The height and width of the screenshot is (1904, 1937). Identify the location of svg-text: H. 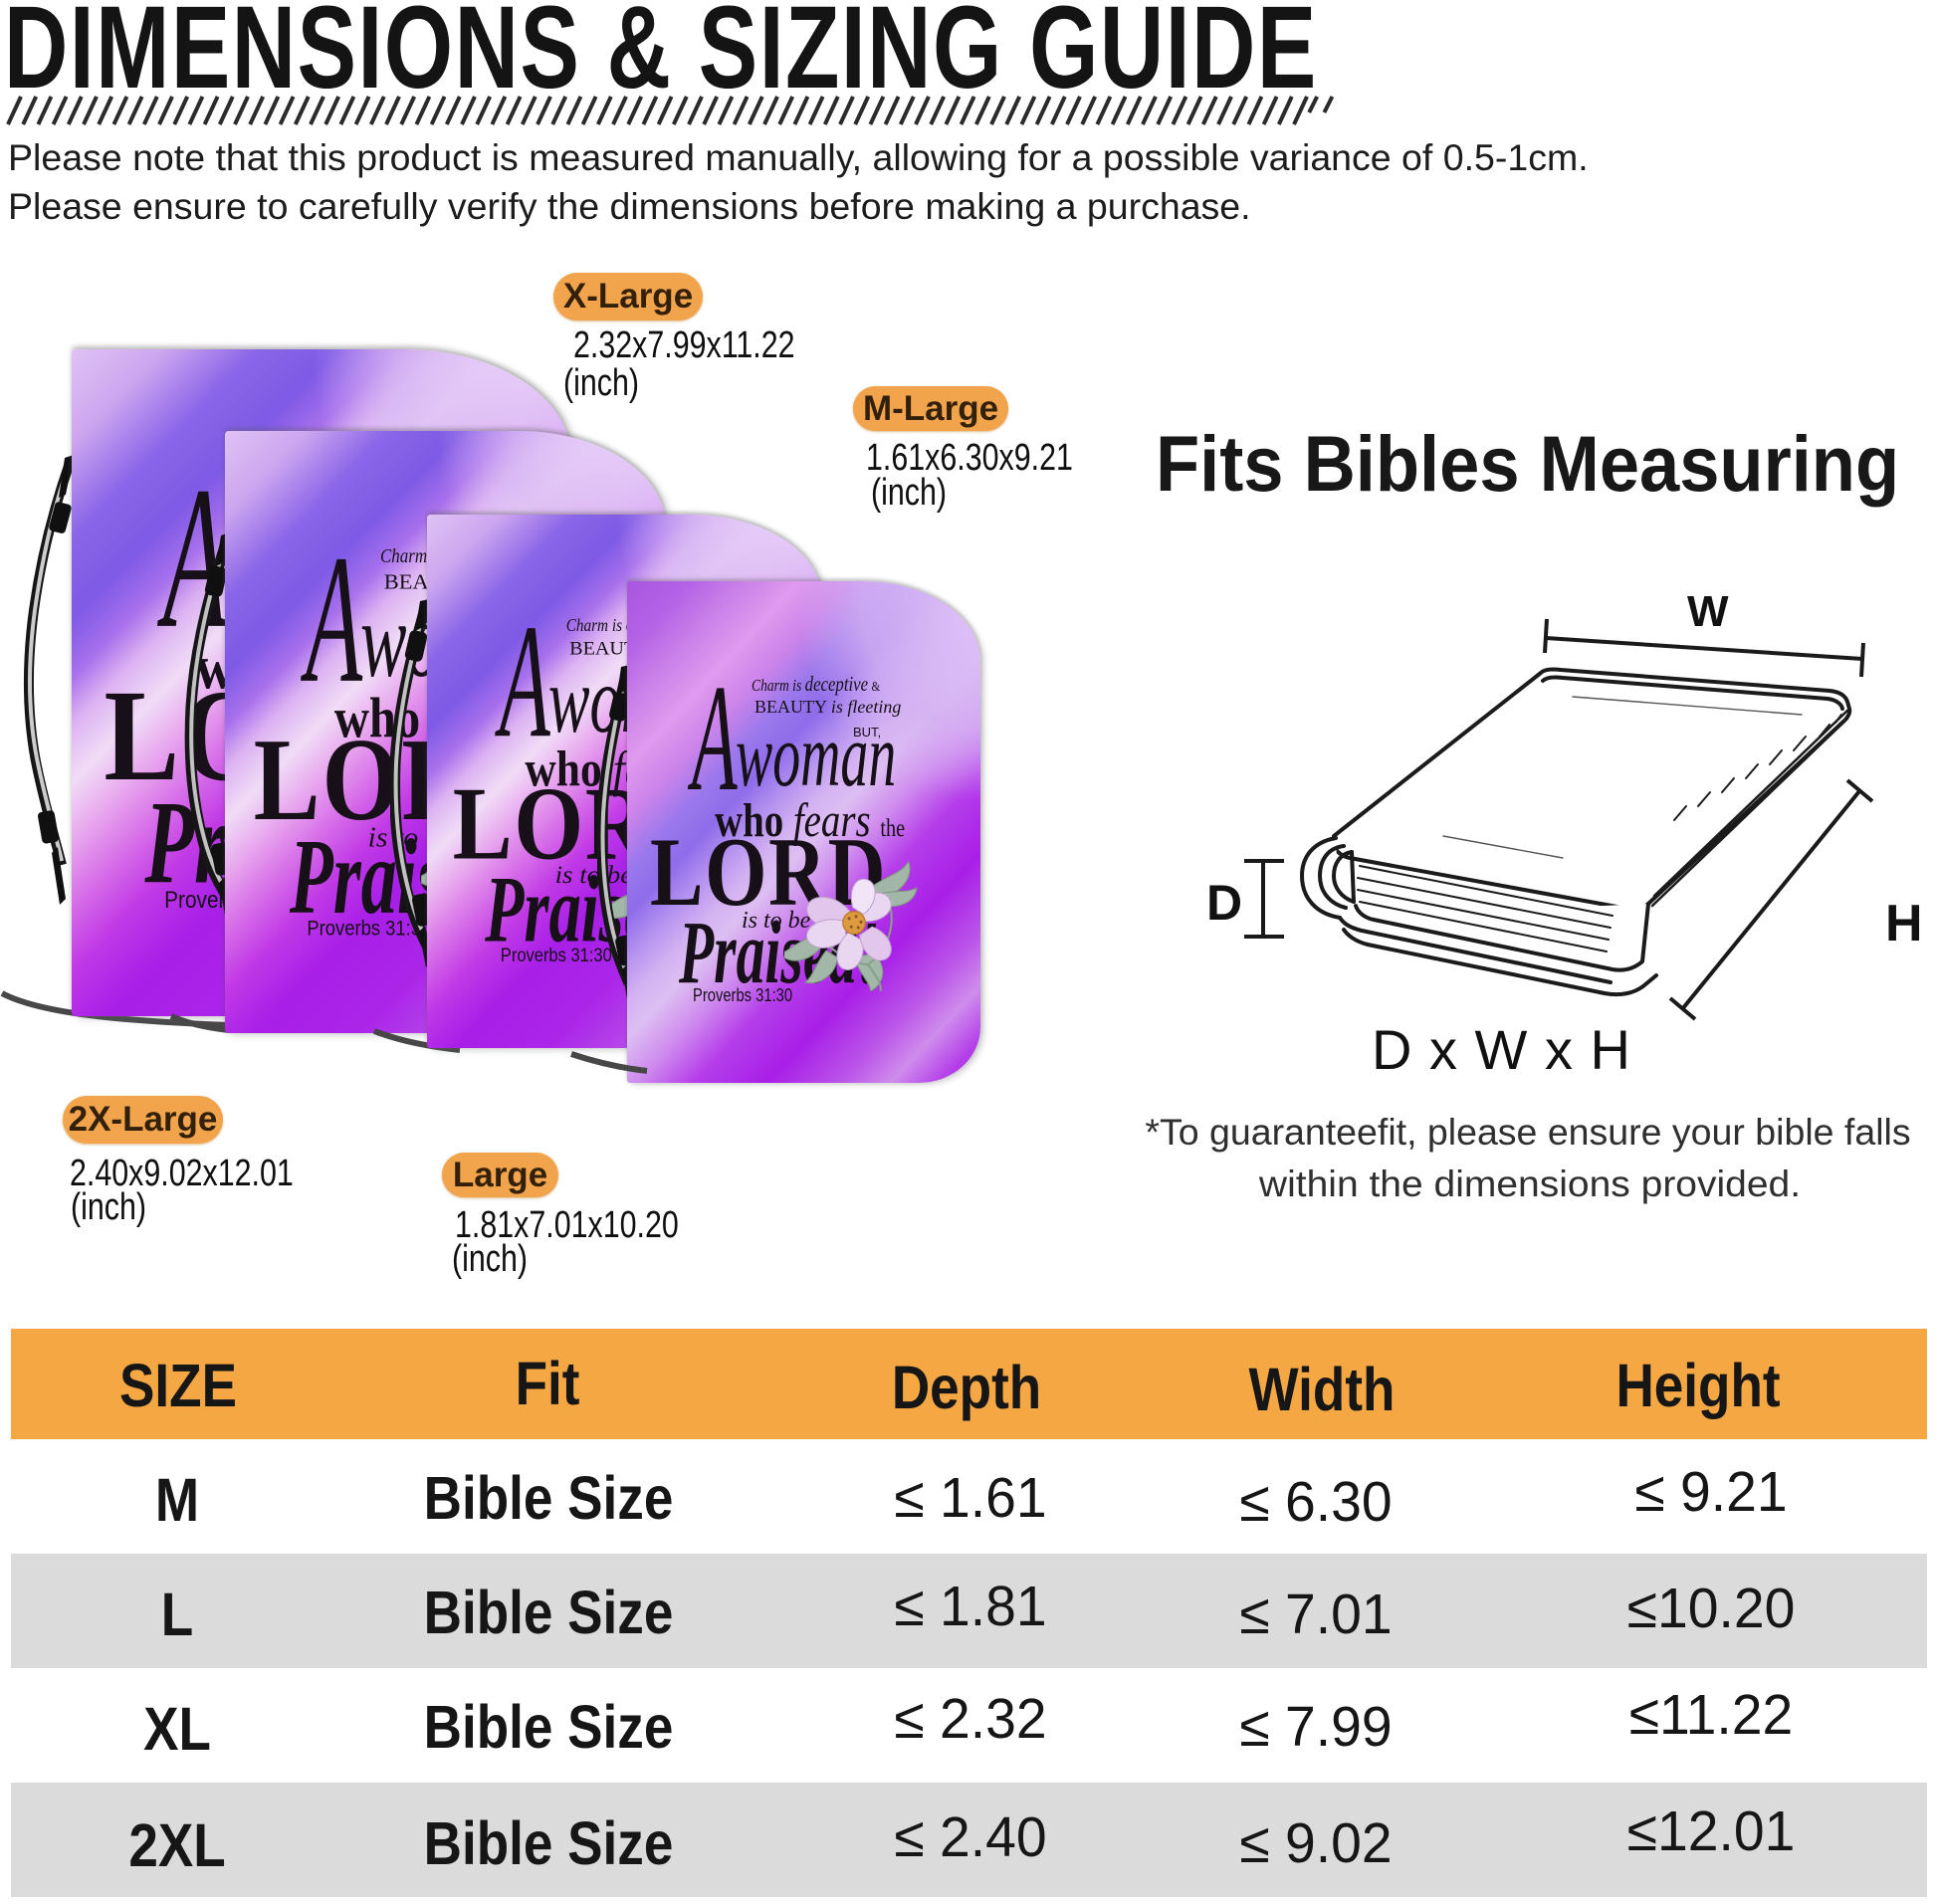
(1904, 923).